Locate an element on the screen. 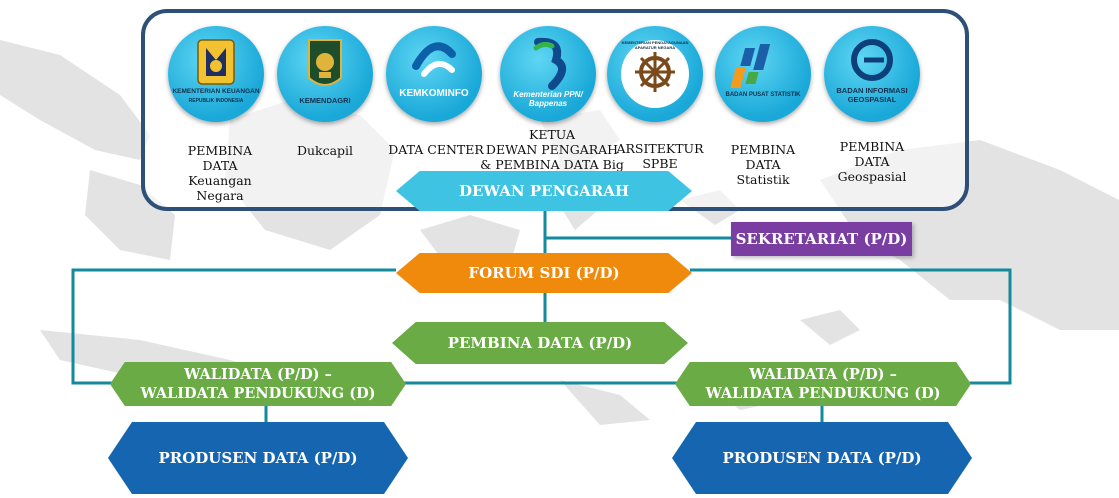  bps-logo: BADAN PUSAT STATISTIK is located at coordinates (763, 74).